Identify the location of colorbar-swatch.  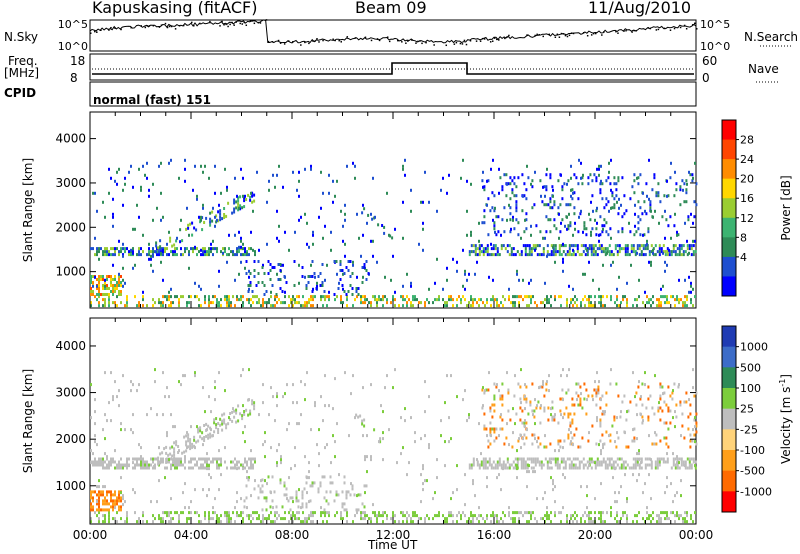
(729, 502).